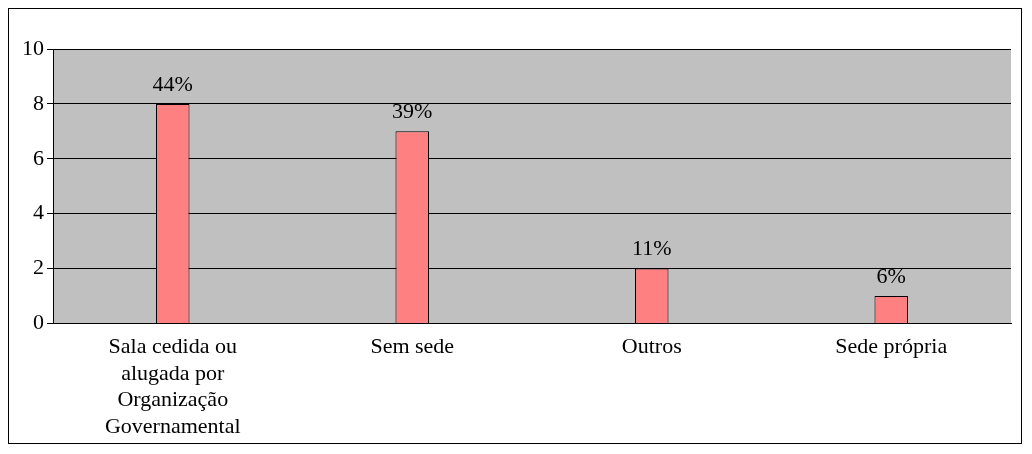 This screenshot has width=1032, height=454. I want to click on y-tick-label: 10, so click(33, 47).